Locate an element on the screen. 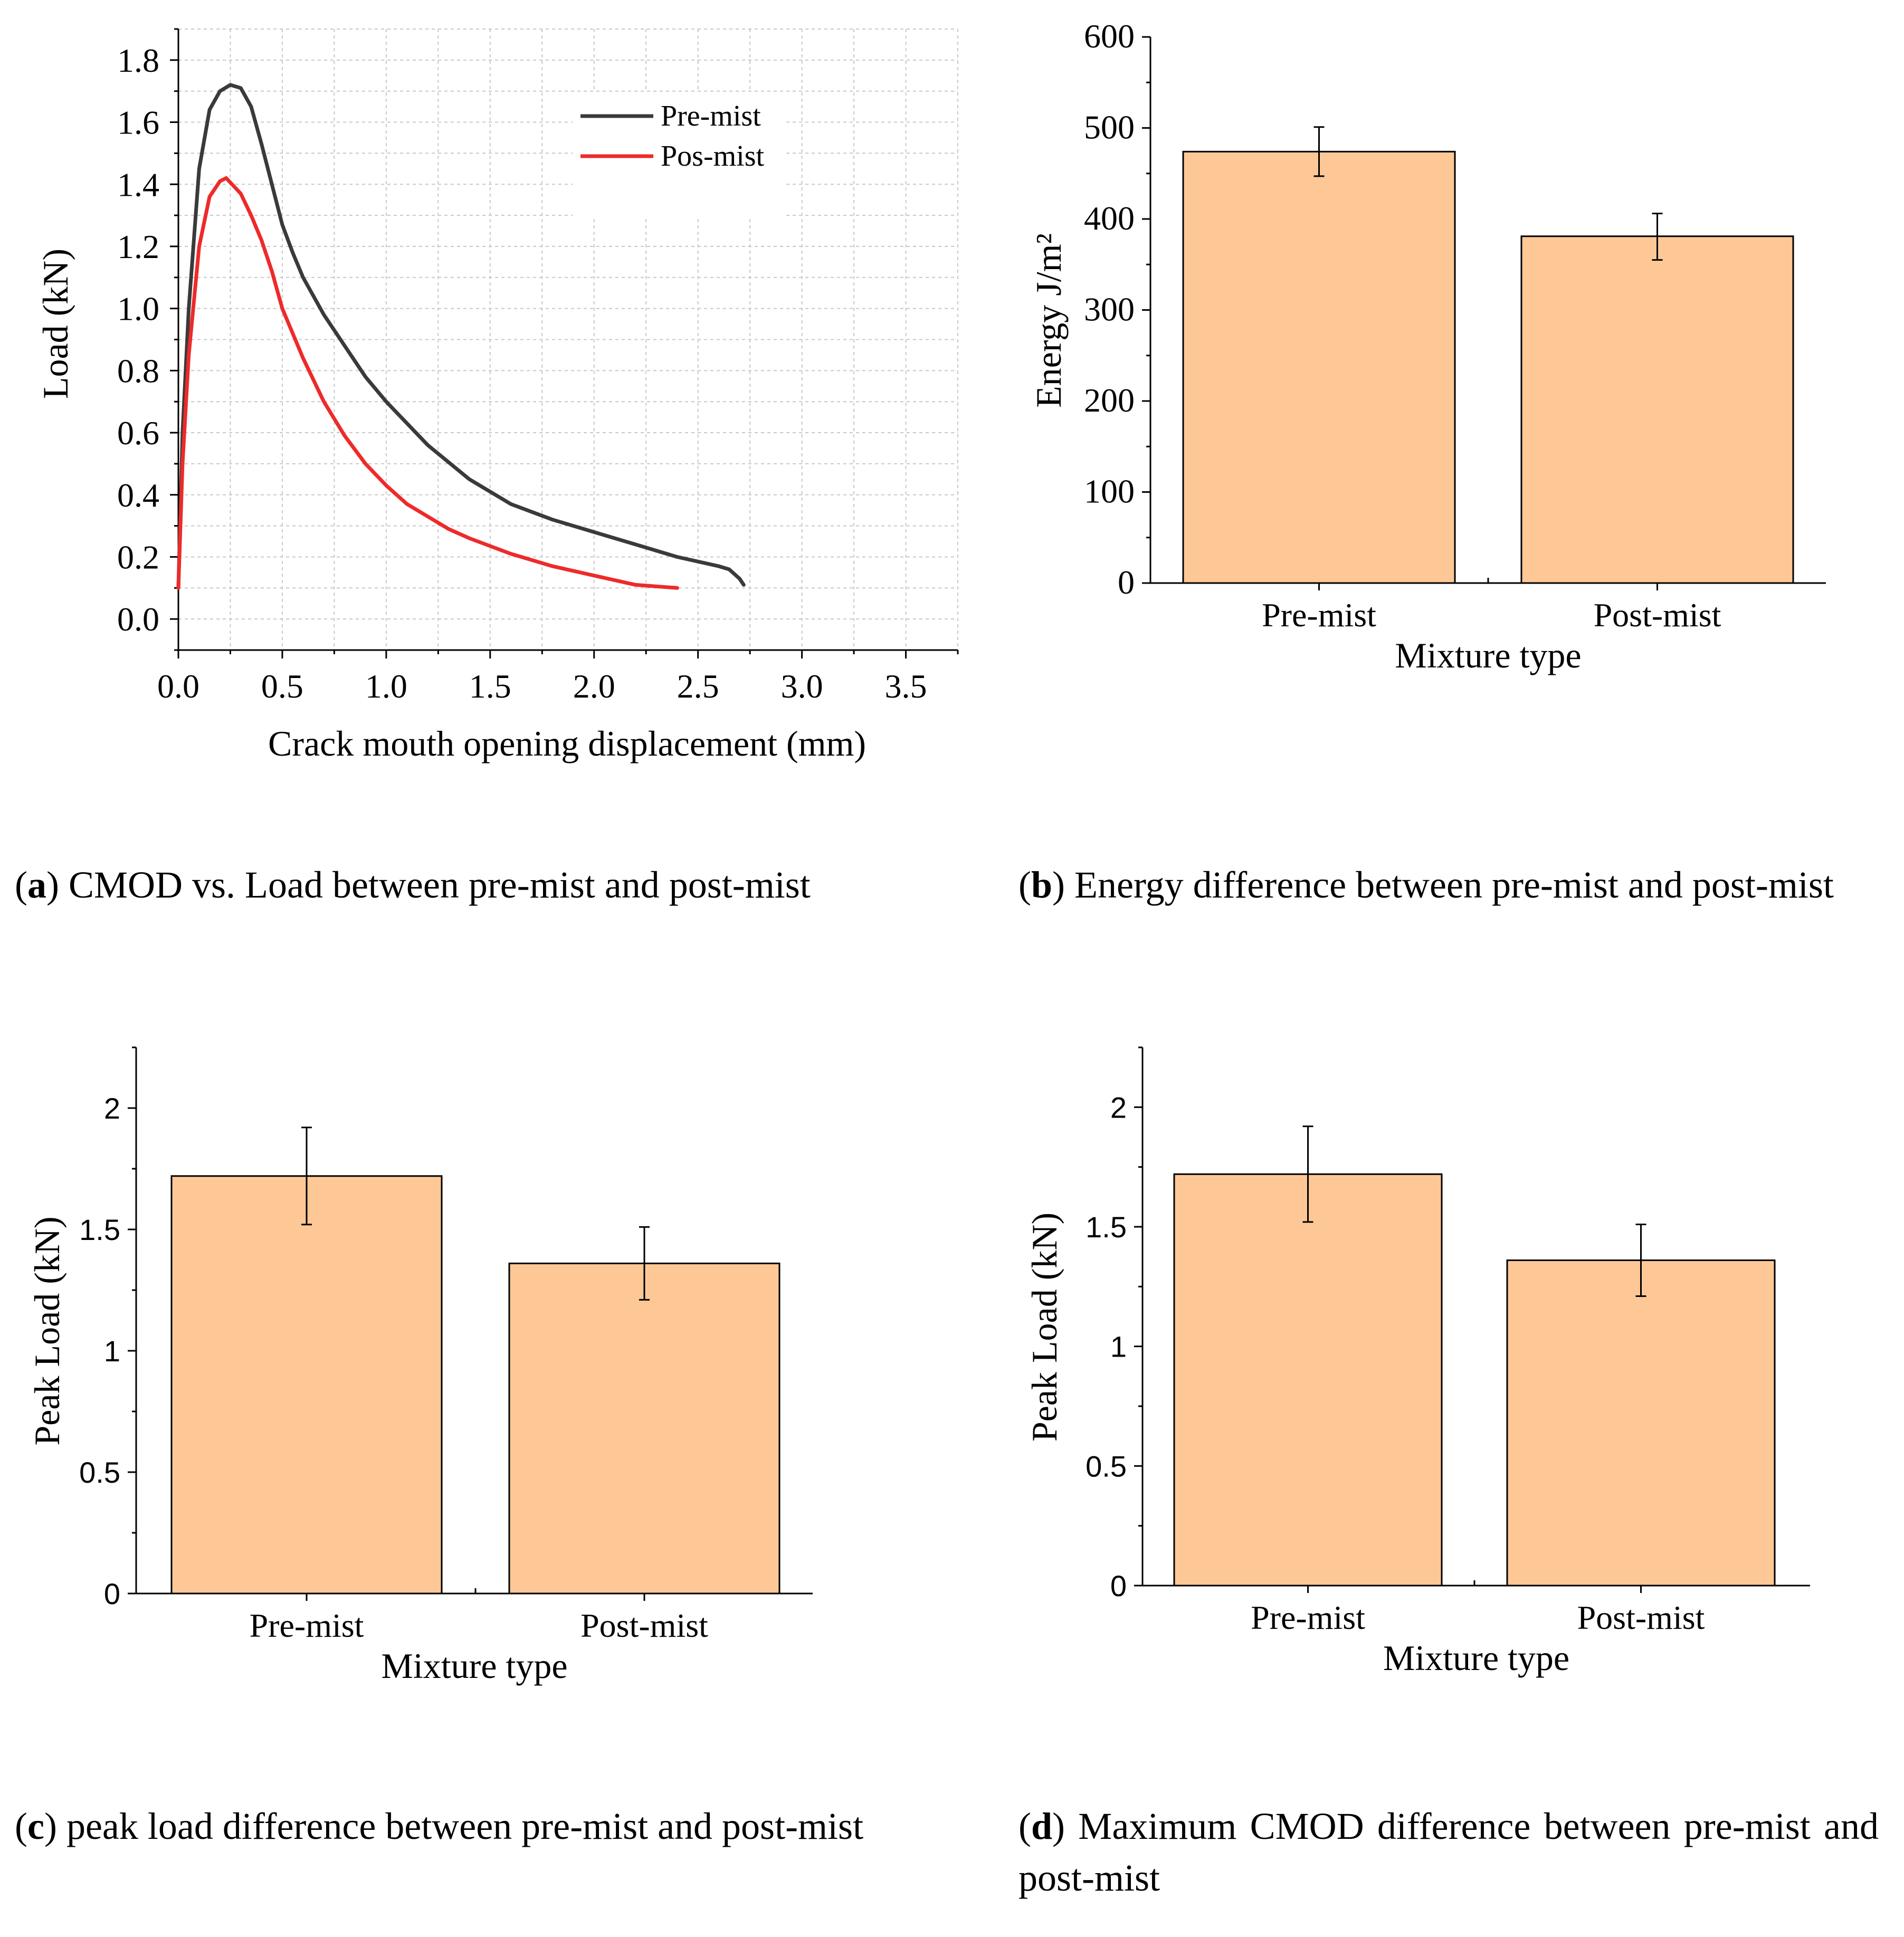 The image size is (1904, 1937). chart-a-x-tick-label: 2.0 is located at coordinates (594, 686).